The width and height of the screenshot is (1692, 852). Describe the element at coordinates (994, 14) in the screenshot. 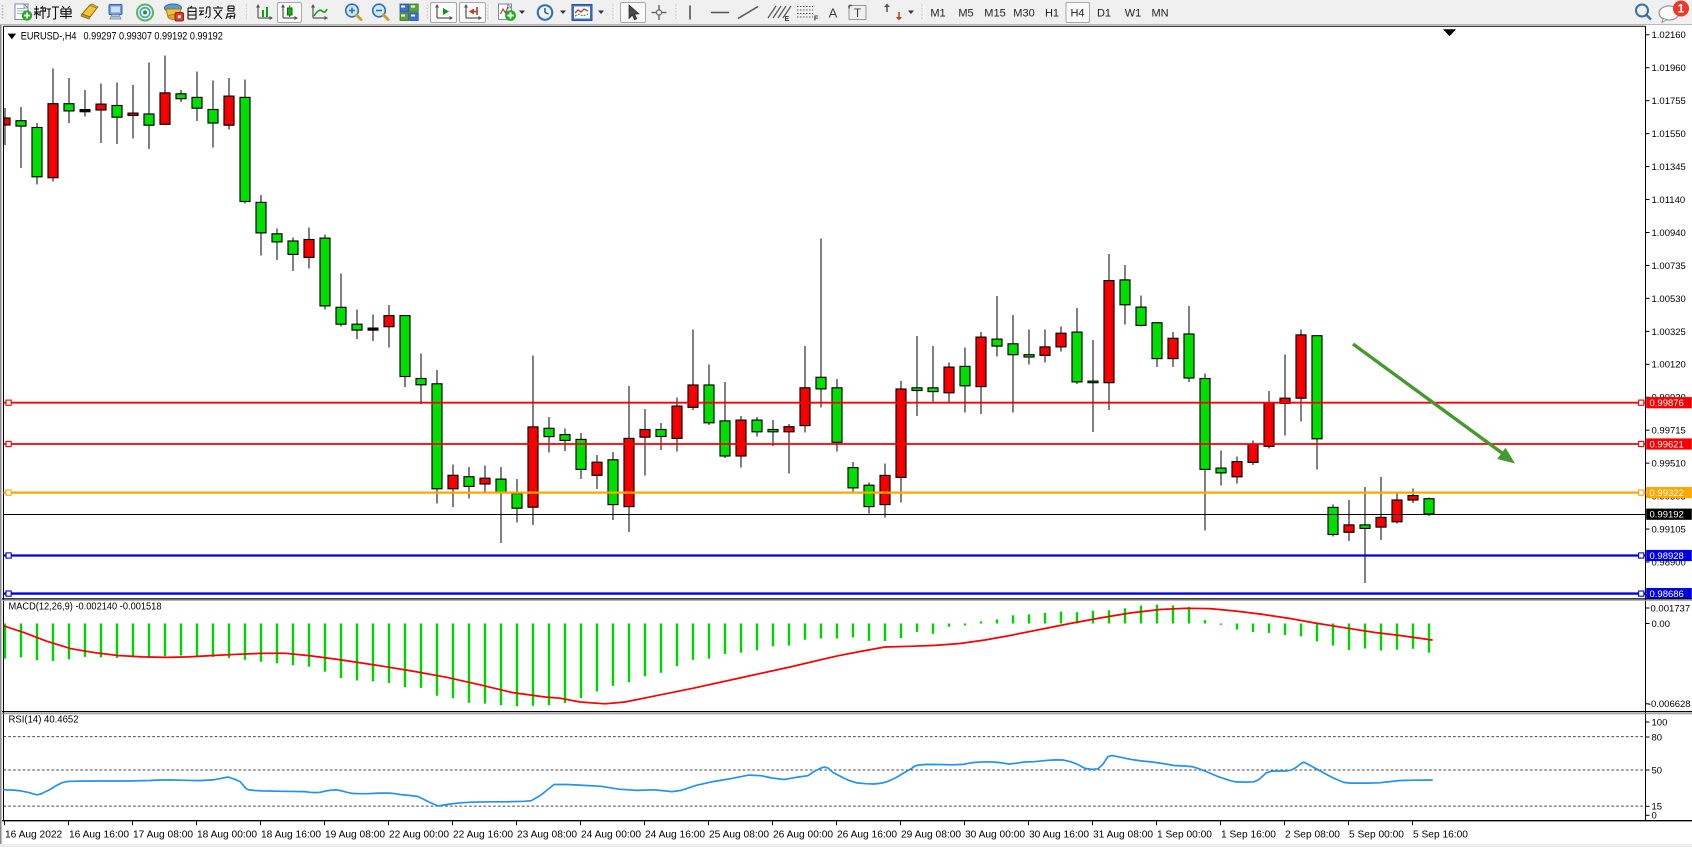

I see `svg-text: M15` at that location.